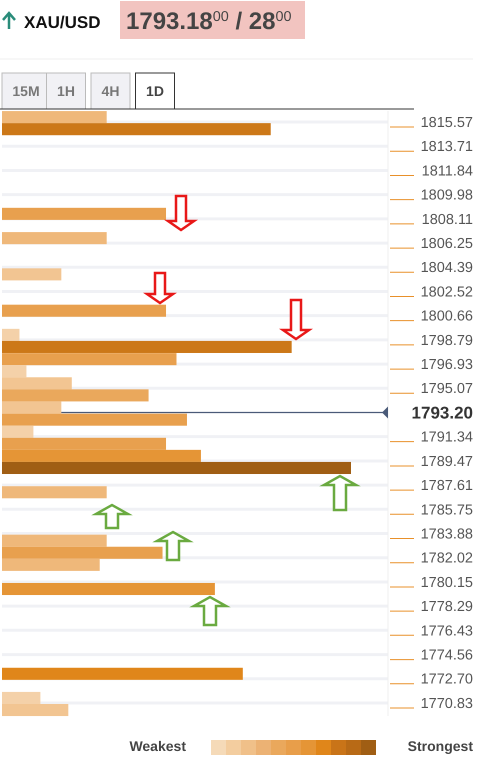 The height and width of the screenshot is (766, 478). Describe the element at coordinates (155, 91) in the screenshot. I see `text: 1D` at that location.